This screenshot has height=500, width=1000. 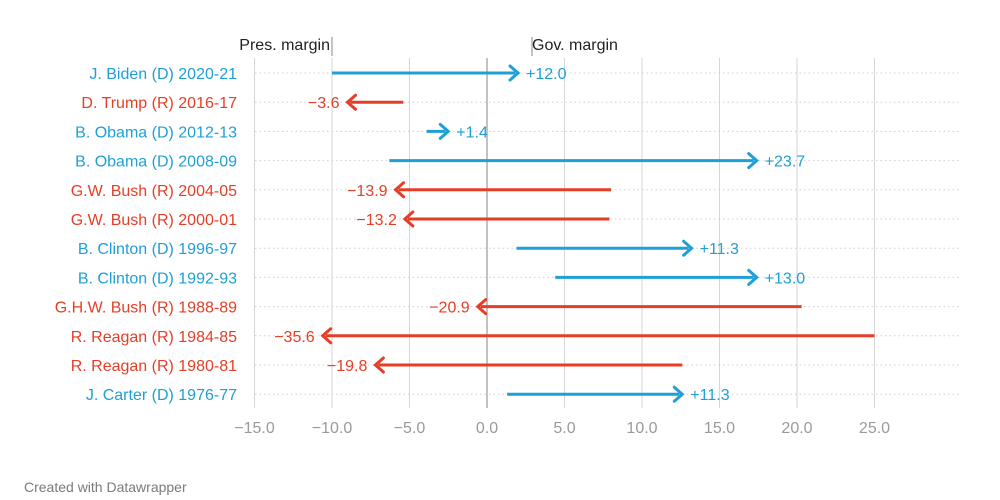 I want to click on credit-footer: Created with Datawrapper, so click(x=105, y=487).